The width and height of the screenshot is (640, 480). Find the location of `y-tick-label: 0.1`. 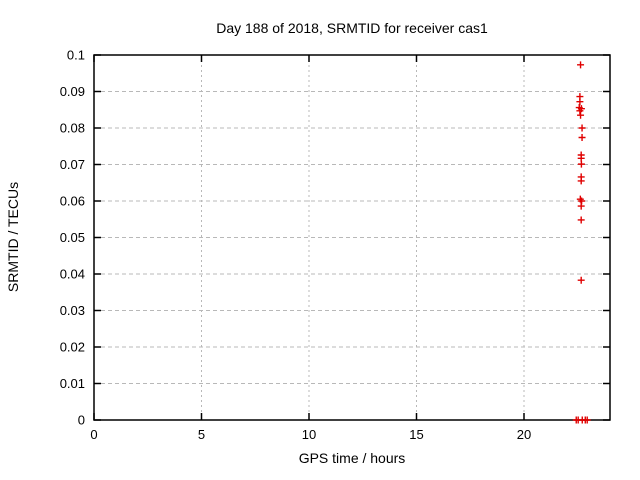

y-tick-label: 0.1 is located at coordinates (76, 55).